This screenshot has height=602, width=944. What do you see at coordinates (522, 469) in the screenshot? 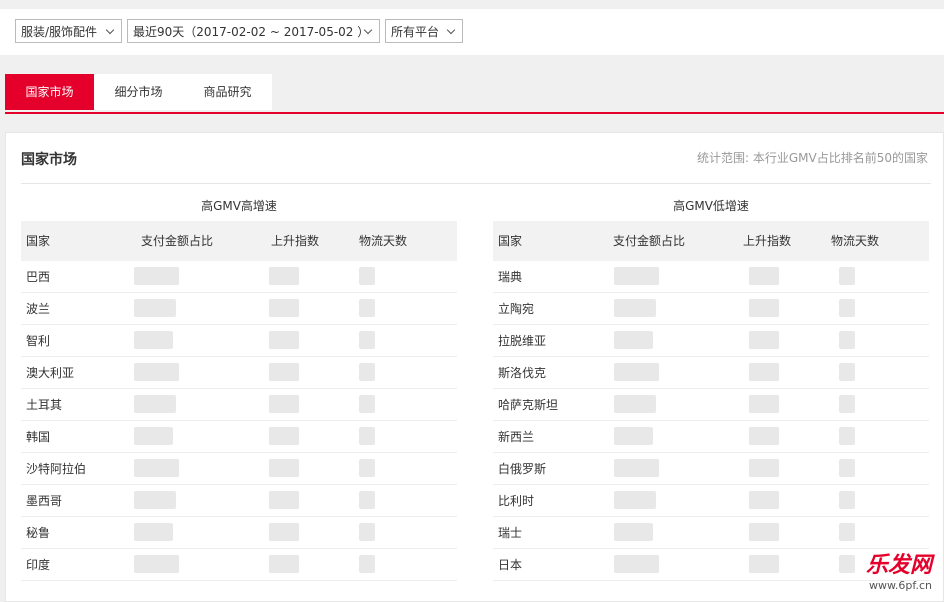
I see `country-name: 白俄罗斯` at bounding box center [522, 469].